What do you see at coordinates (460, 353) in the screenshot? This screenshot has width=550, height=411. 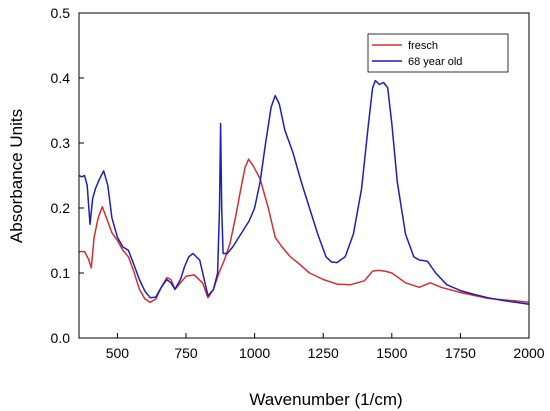 I see `x-tick-label: 1750` at bounding box center [460, 353].